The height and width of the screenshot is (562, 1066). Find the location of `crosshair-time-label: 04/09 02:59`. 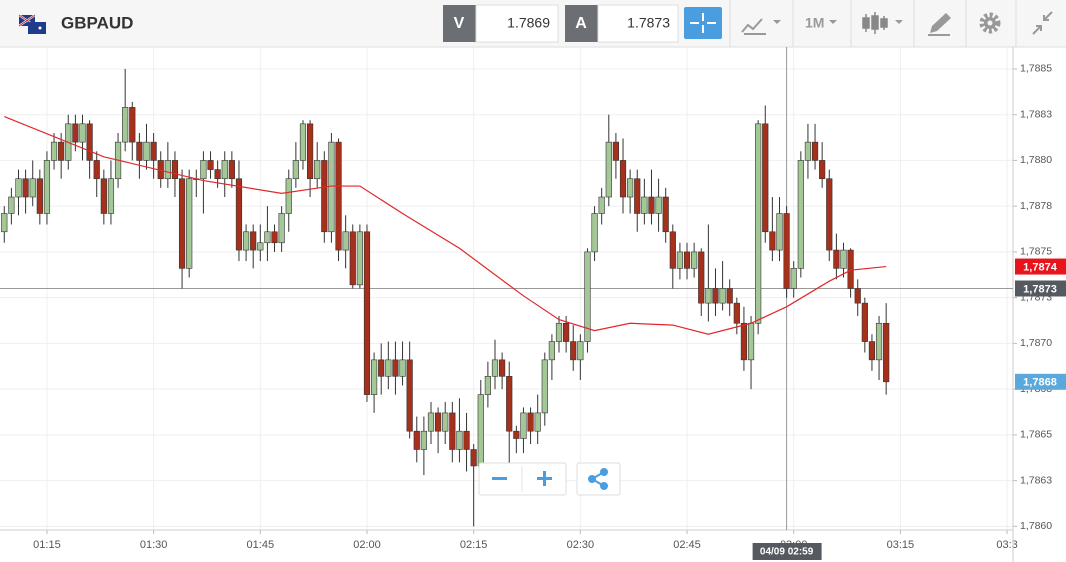

crosshair-time-label: 04/09 02:59 is located at coordinates (787, 552).